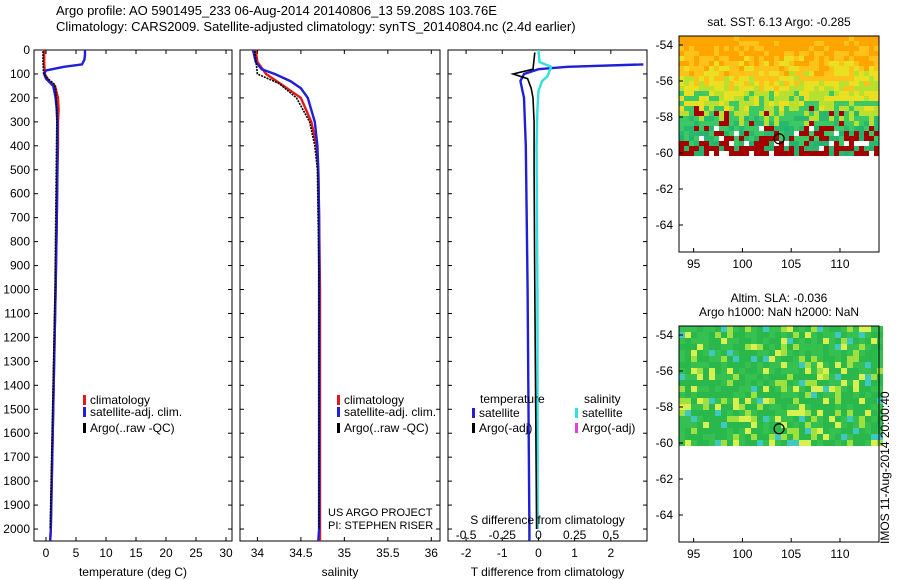 The height and width of the screenshot is (580, 900). What do you see at coordinates (694, 264) in the screenshot?
I see `map-x-tick-label-sst: 95` at bounding box center [694, 264].